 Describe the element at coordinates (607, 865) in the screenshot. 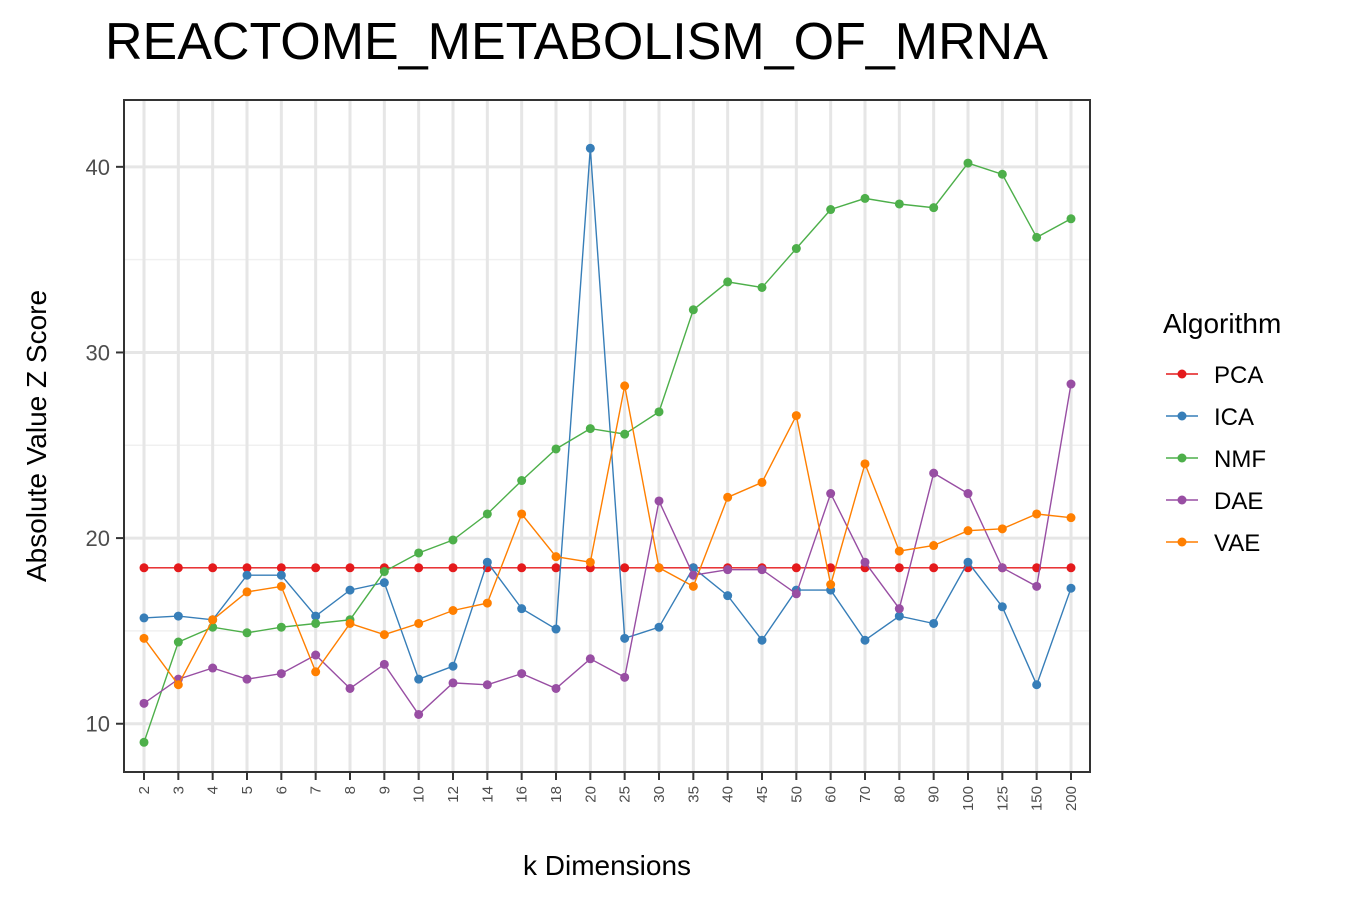

I see `x-axis-title: k Dimensions` at that location.